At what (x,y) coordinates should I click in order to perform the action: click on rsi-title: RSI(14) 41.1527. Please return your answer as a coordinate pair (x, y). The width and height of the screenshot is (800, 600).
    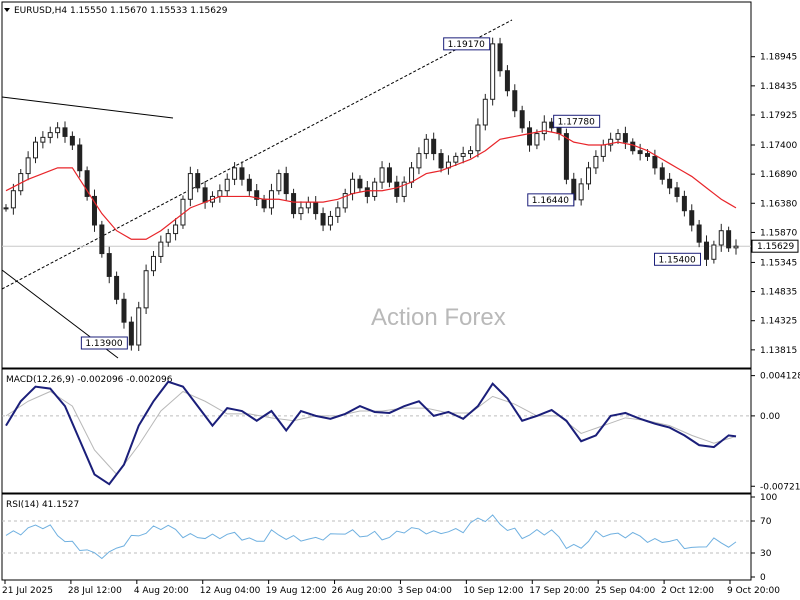
    Looking at the image, I should click on (42, 505).